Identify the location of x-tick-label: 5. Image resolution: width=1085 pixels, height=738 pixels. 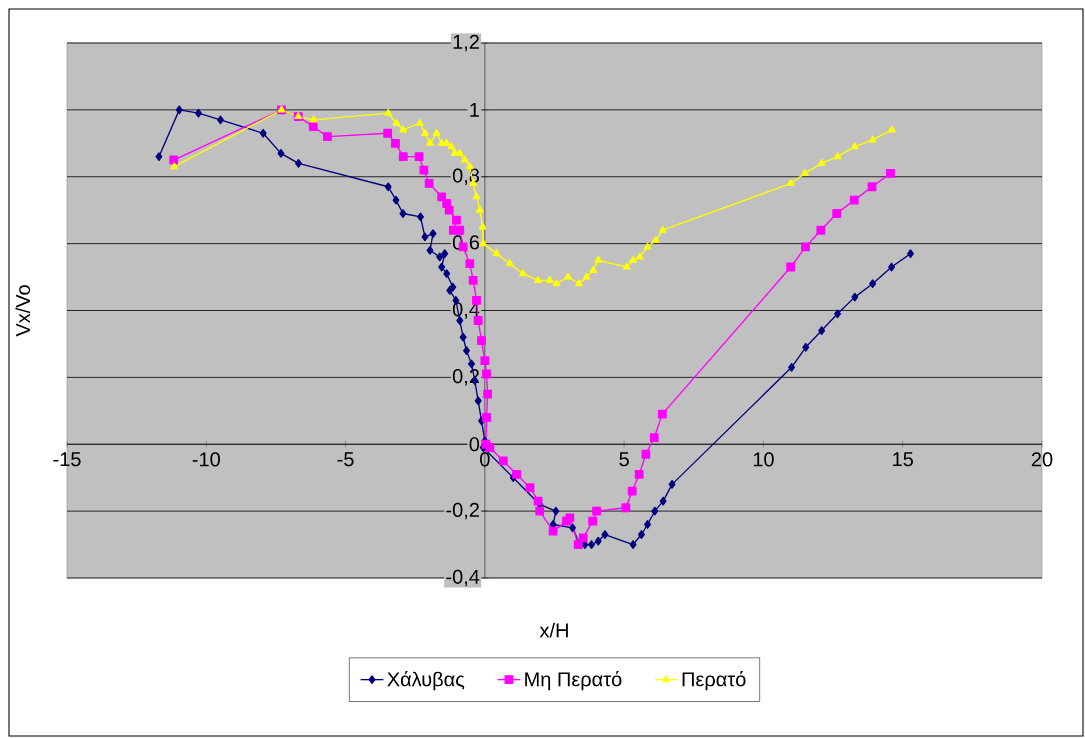
(624, 459).